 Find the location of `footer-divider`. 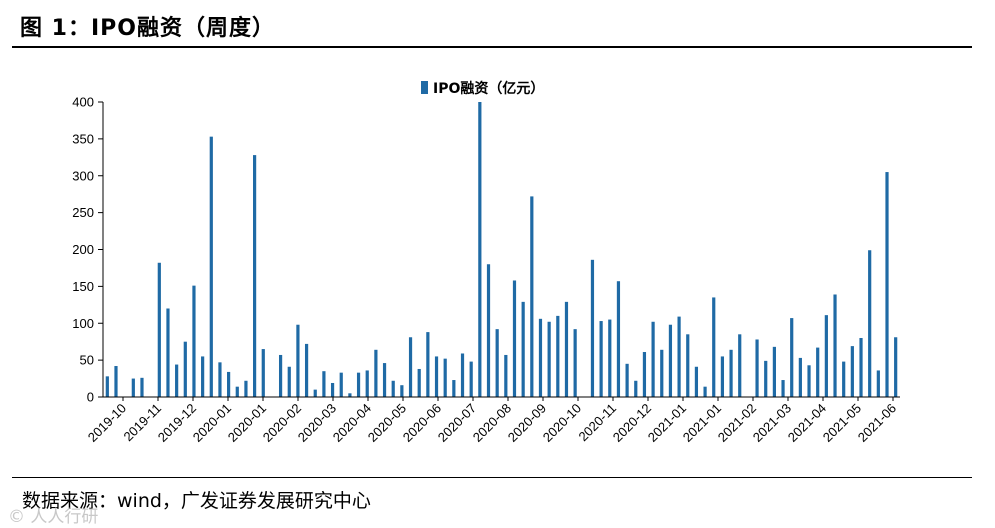

footer-divider is located at coordinates (492, 477).